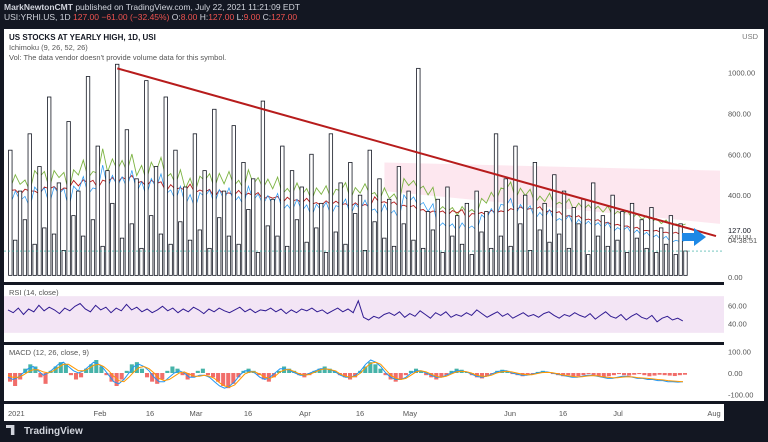 This screenshot has height=442, width=768. What do you see at coordinates (49, 352) in the screenshot?
I see `macd-legend: MACD (12, 26, close, 9)` at bounding box center [49, 352].